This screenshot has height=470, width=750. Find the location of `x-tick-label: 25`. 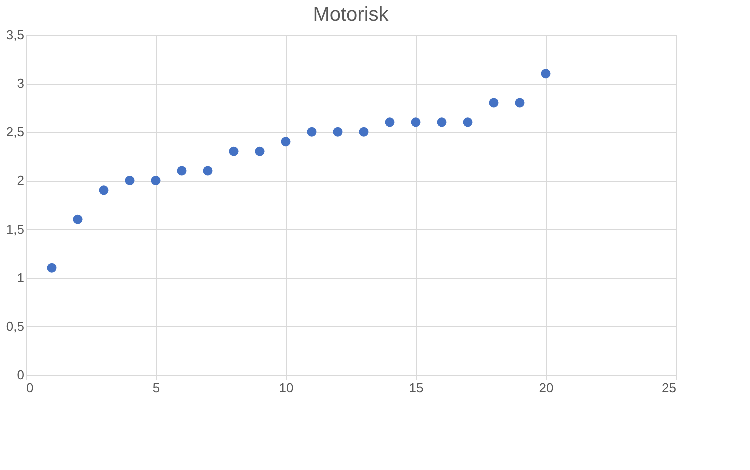

x-tick-label: 25 is located at coordinates (669, 388).